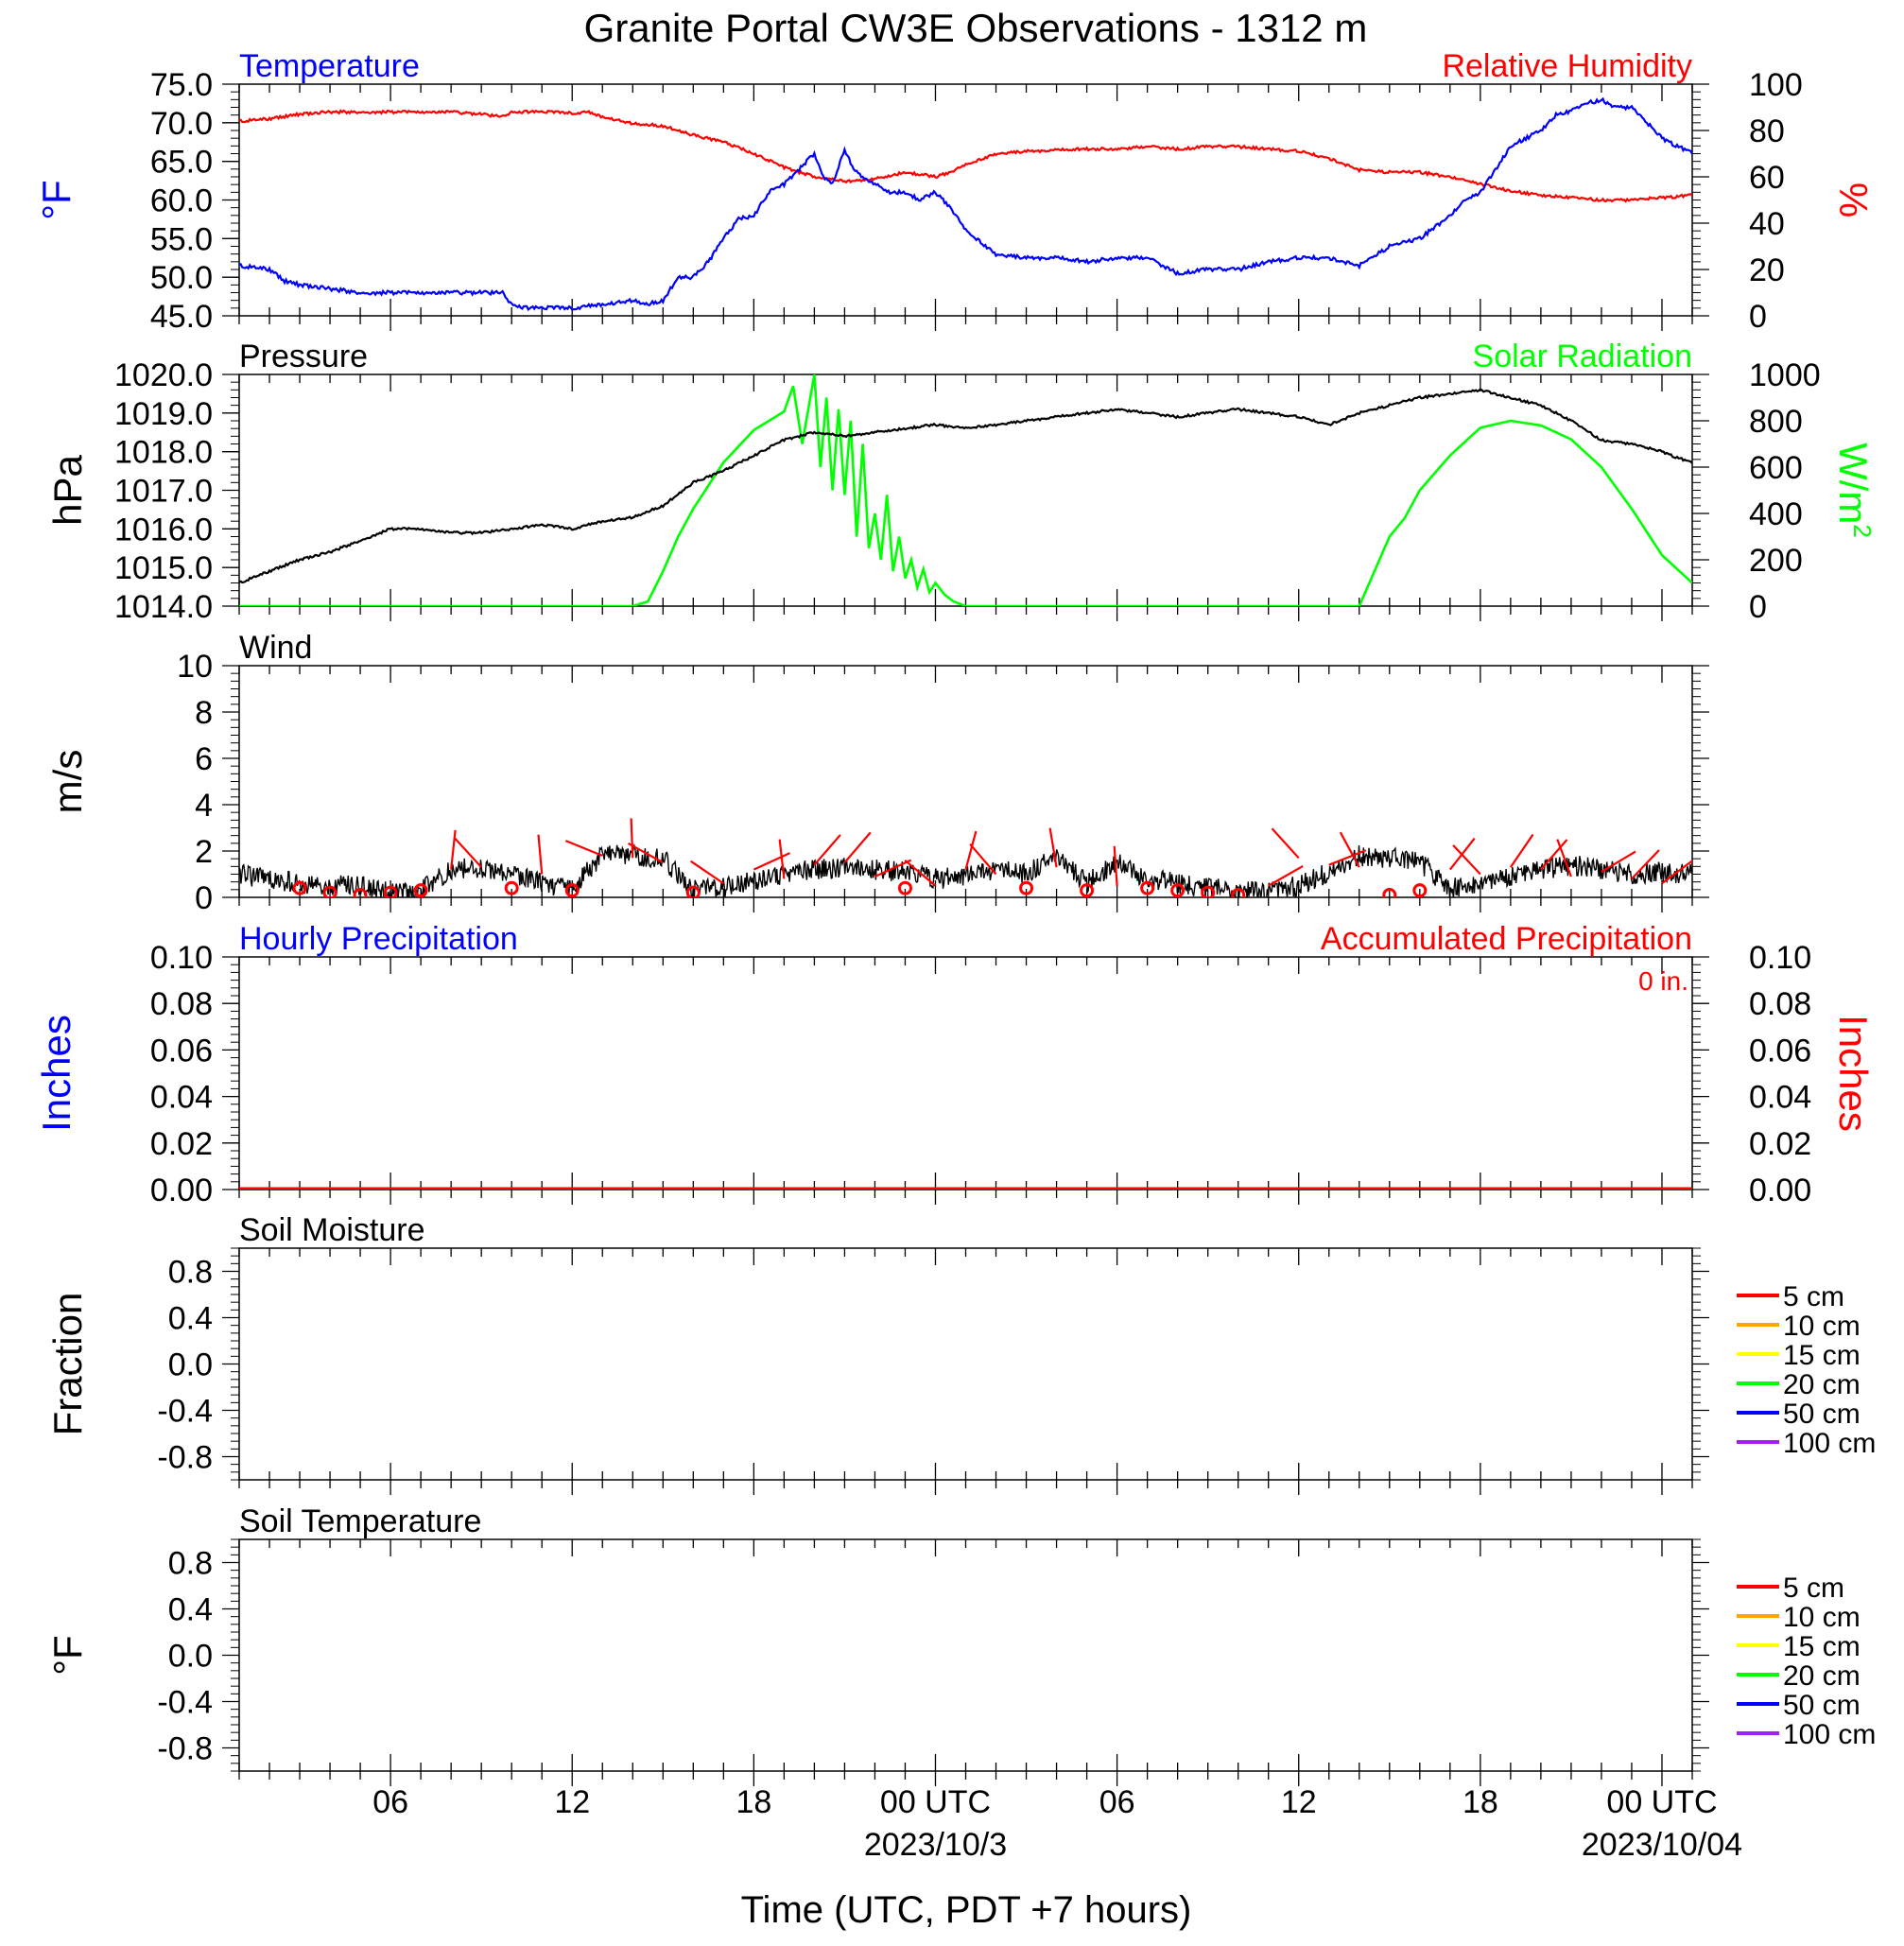  I want to click on solar-radiation-line, so click(966, 490).